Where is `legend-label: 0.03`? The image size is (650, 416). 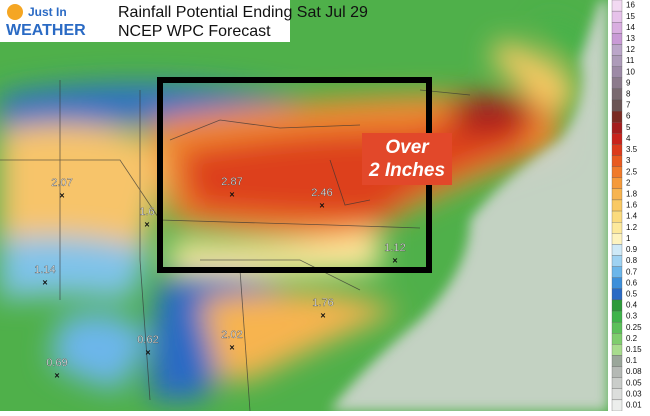
legend-label: 0.03 is located at coordinates (634, 393).